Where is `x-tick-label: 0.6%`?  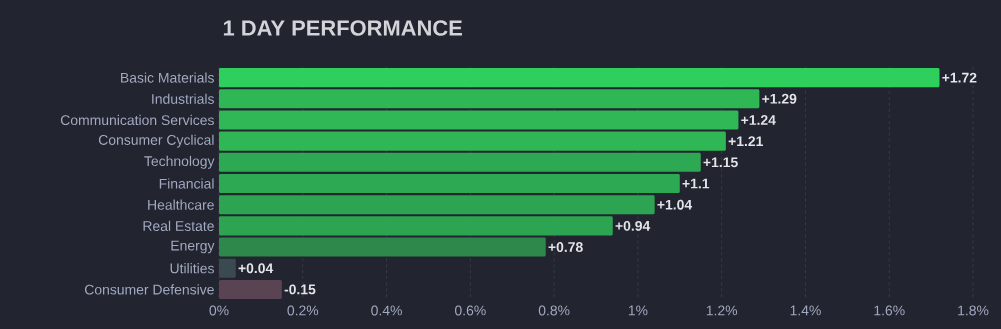
x-tick-label: 0.6% is located at coordinates (470, 310).